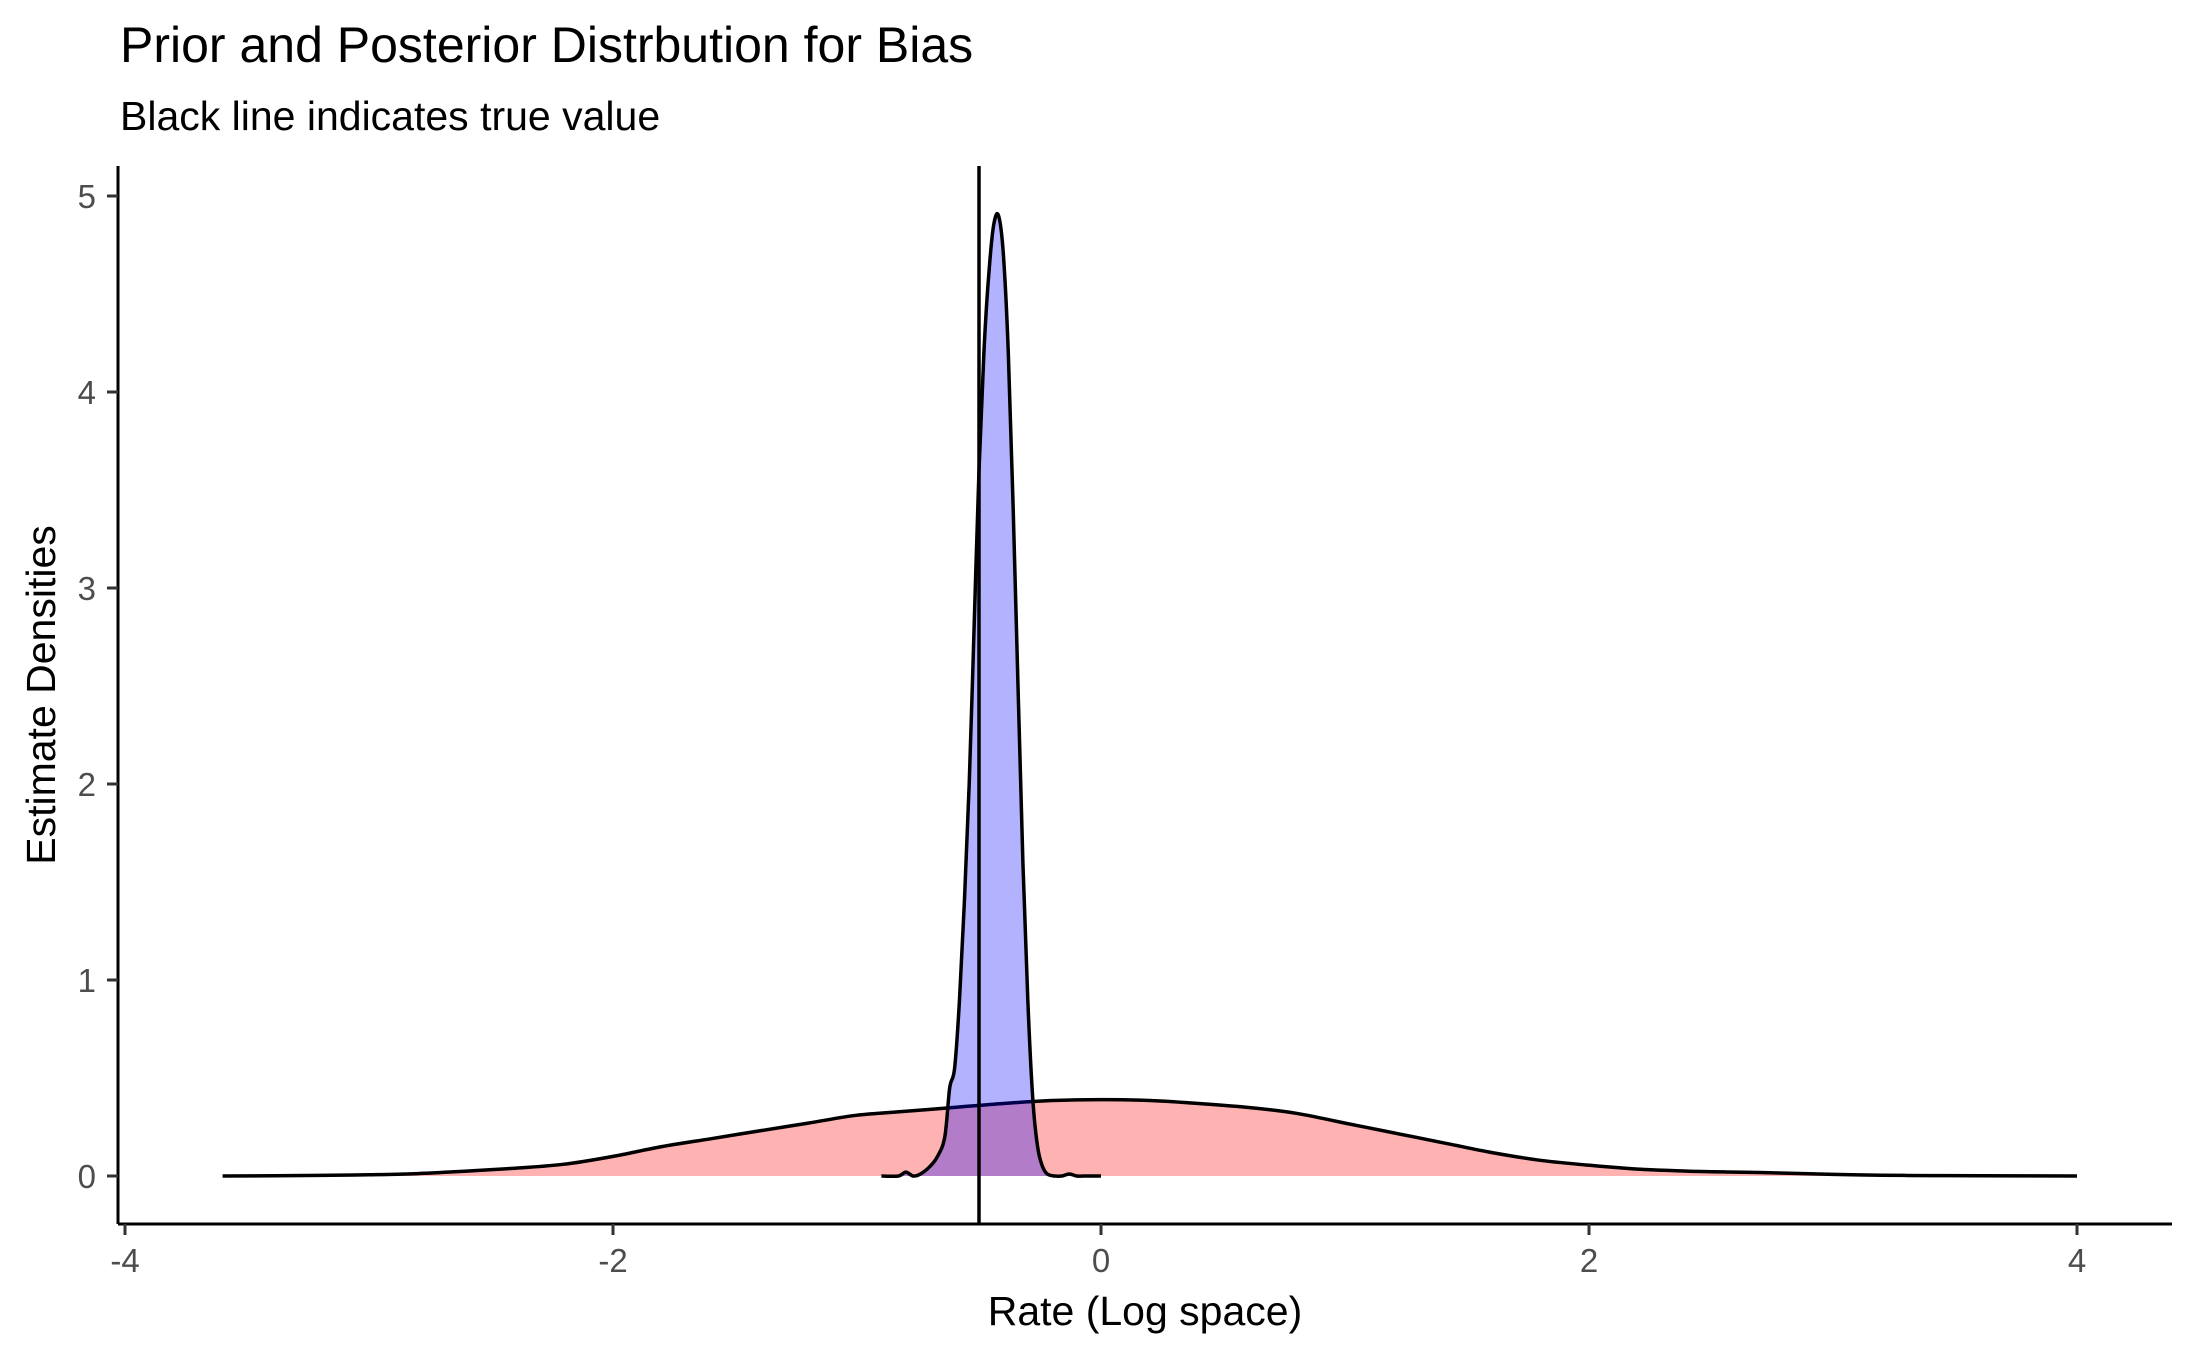 This screenshot has height=1351, width=2187. What do you see at coordinates (124, 1260) in the screenshot?
I see `x-tick-label: -4` at bounding box center [124, 1260].